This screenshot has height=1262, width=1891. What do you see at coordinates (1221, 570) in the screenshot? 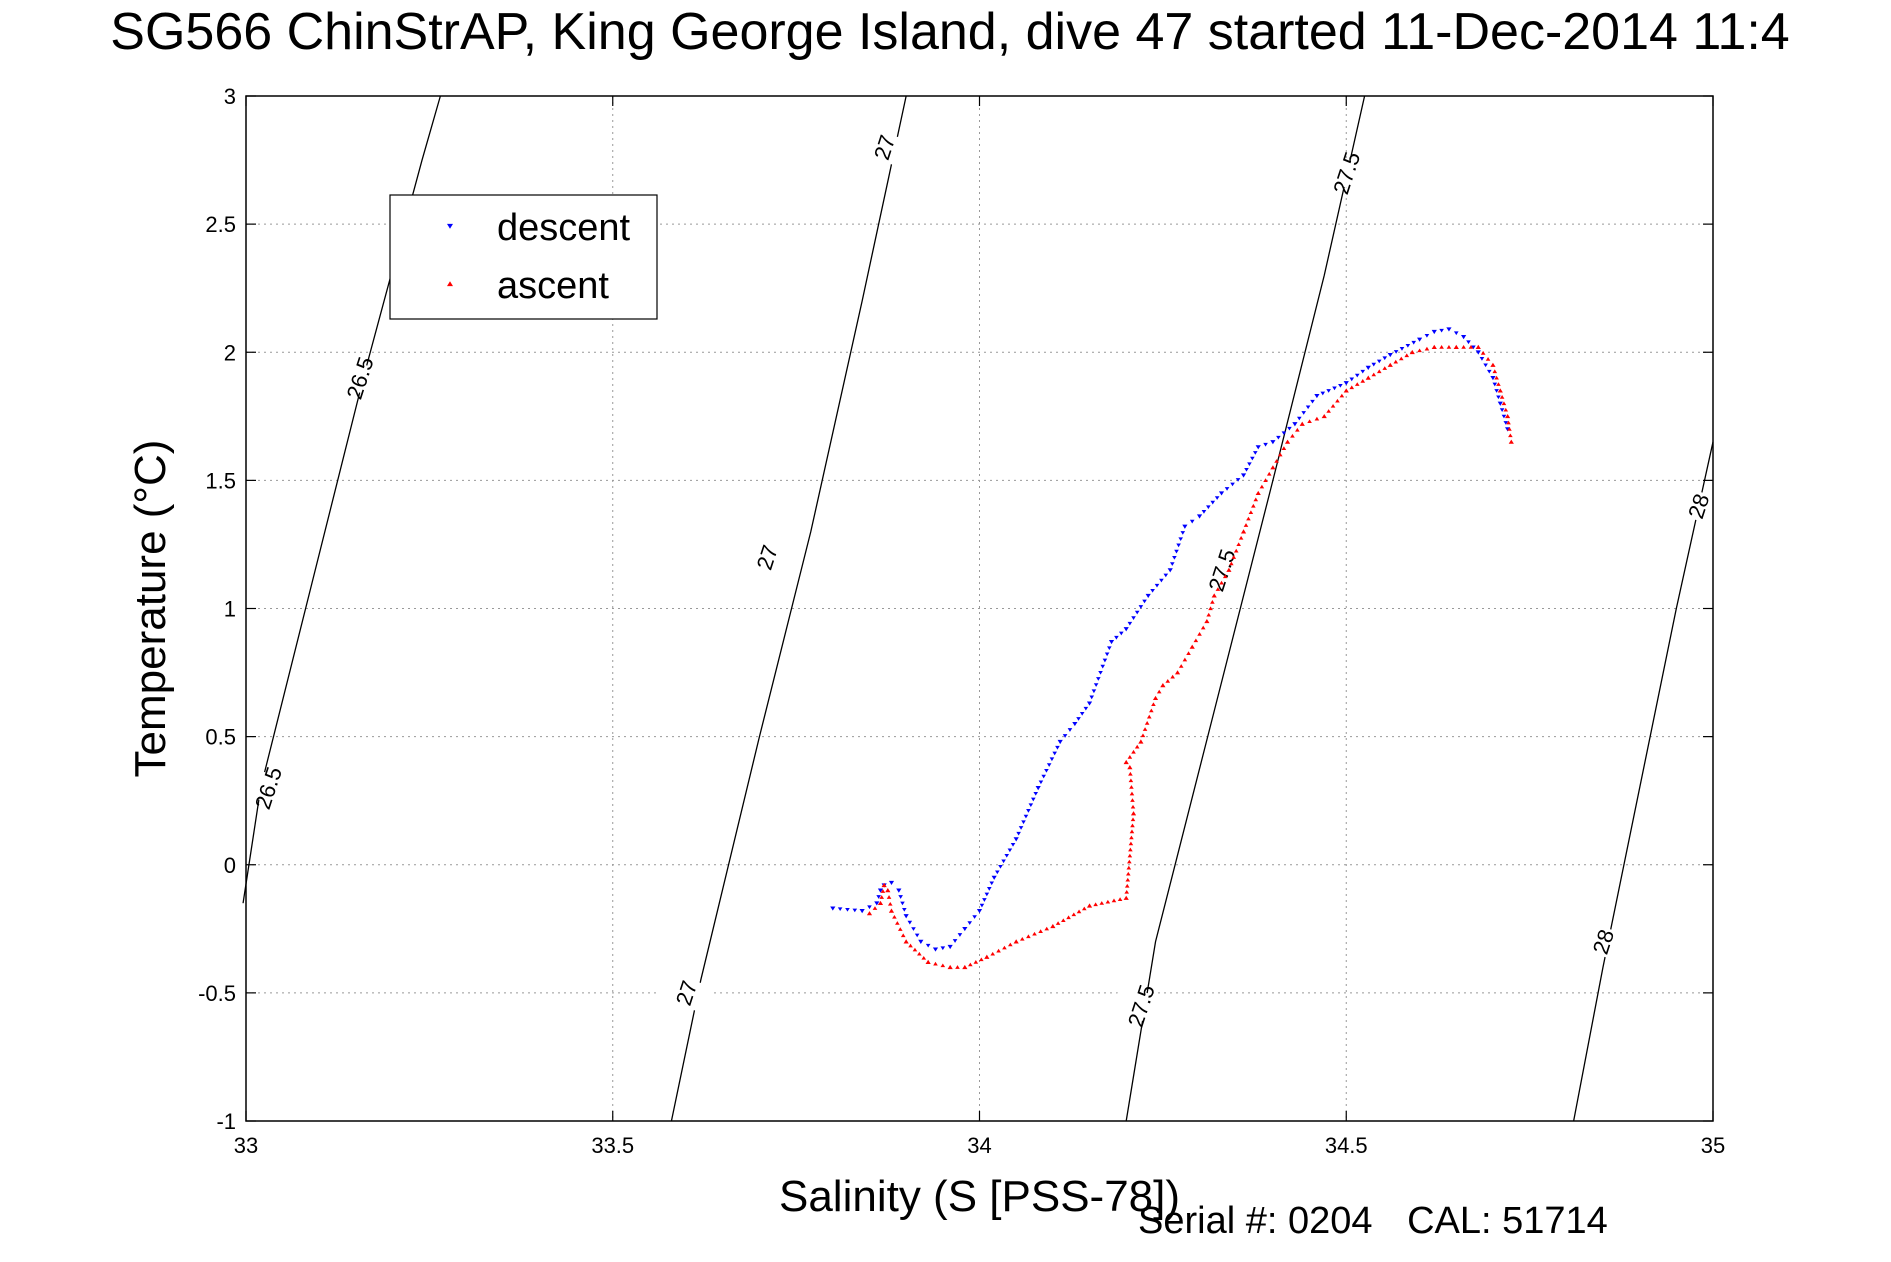
I see `contour-label-bg` at bounding box center [1221, 570].